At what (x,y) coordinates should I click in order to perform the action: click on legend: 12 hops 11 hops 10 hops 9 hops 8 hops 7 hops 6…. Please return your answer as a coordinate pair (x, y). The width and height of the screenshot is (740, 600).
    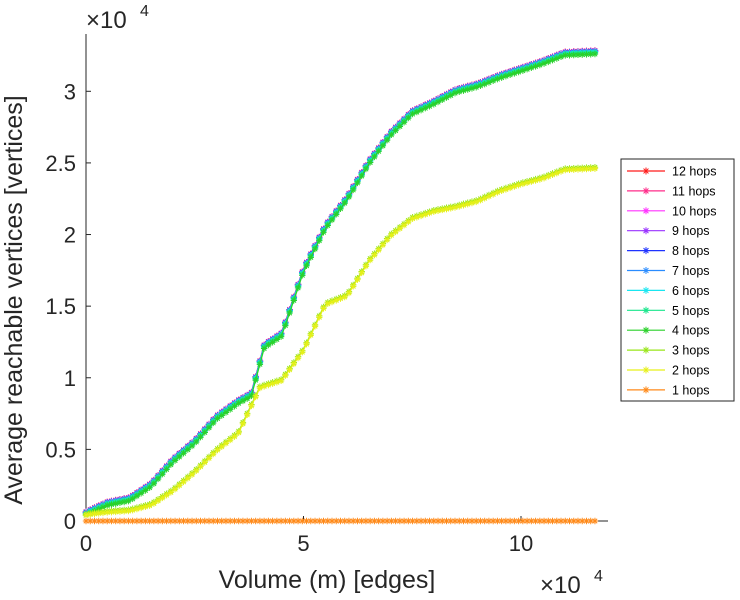
    Looking at the image, I should click on (677, 280).